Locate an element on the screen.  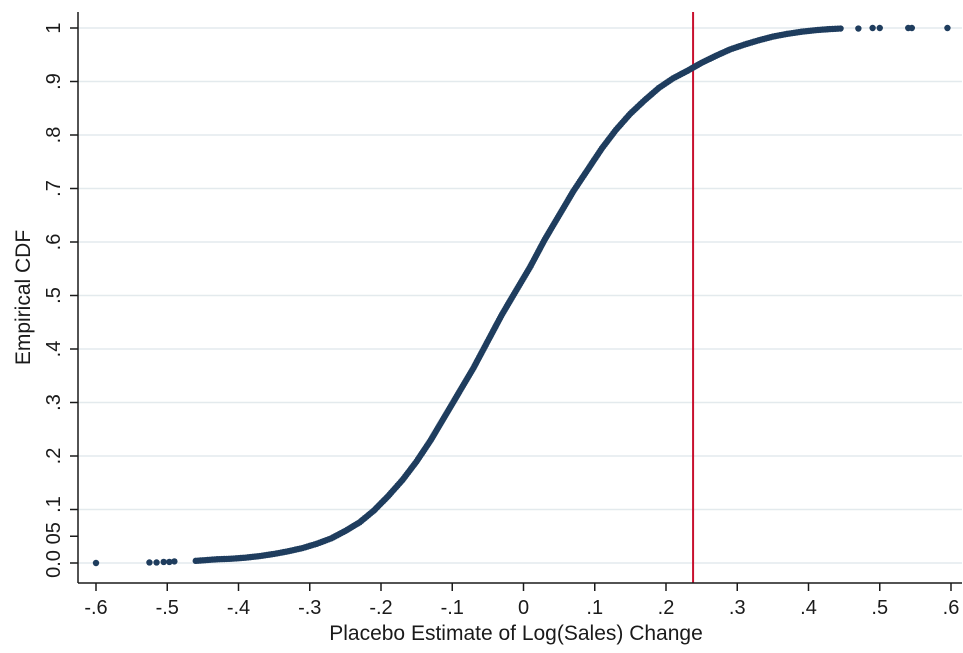
y-tick-label: .7 is located at coordinates (54, 188).